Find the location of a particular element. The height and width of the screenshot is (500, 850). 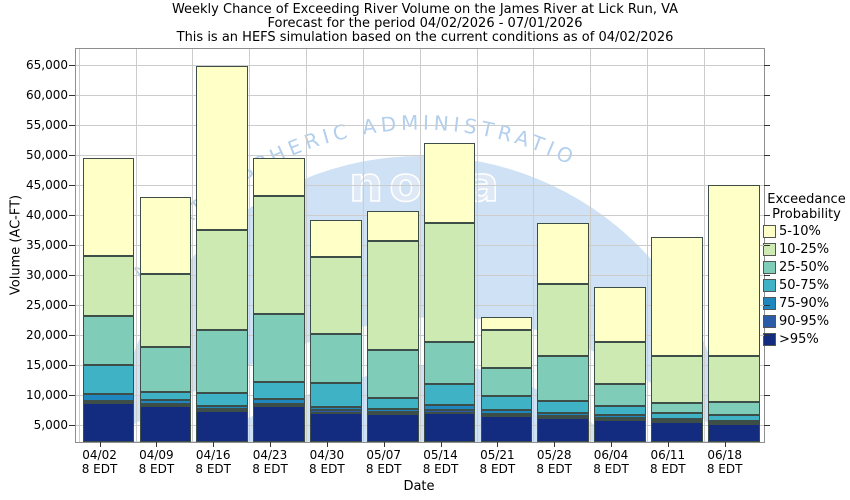

legend-items: 5-10% 10-25% 25-50% 50-75% 75-90% 90-95% >95% is located at coordinates (806, 285).